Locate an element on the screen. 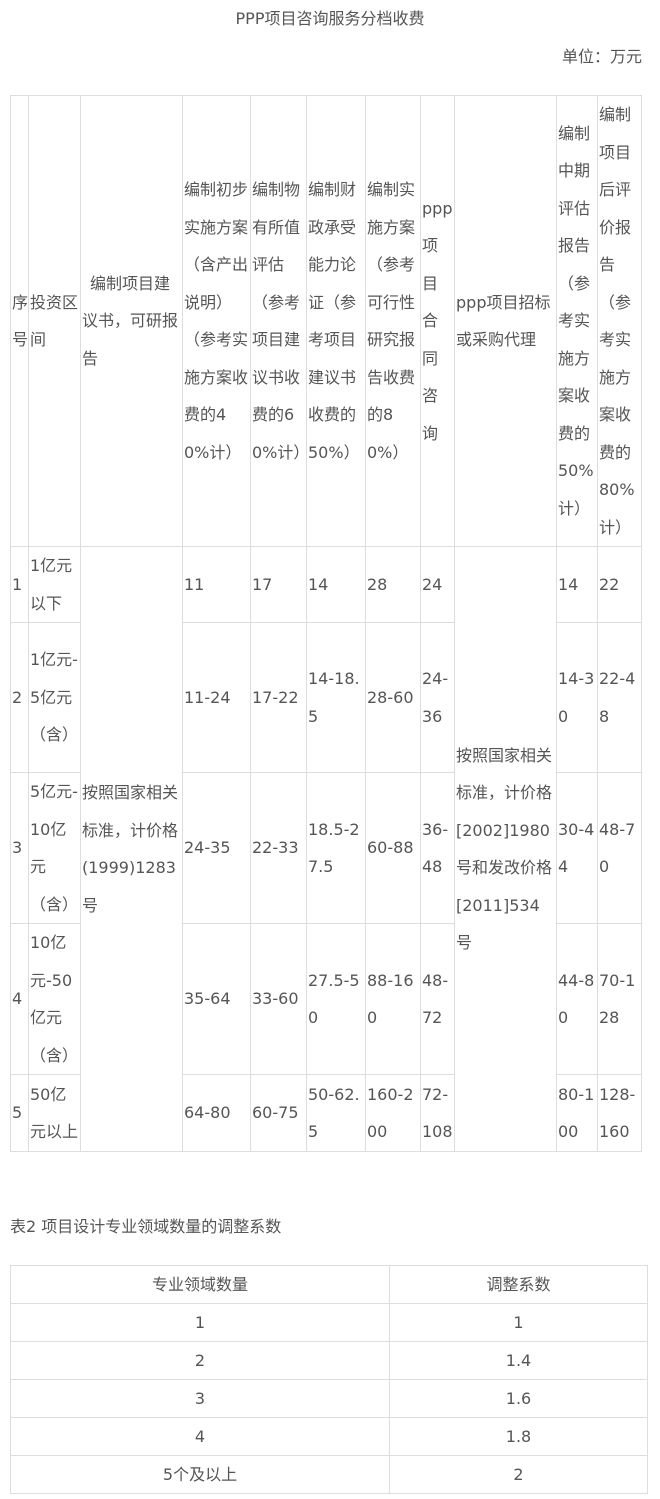  cell: 44-80 is located at coordinates (577, 999).